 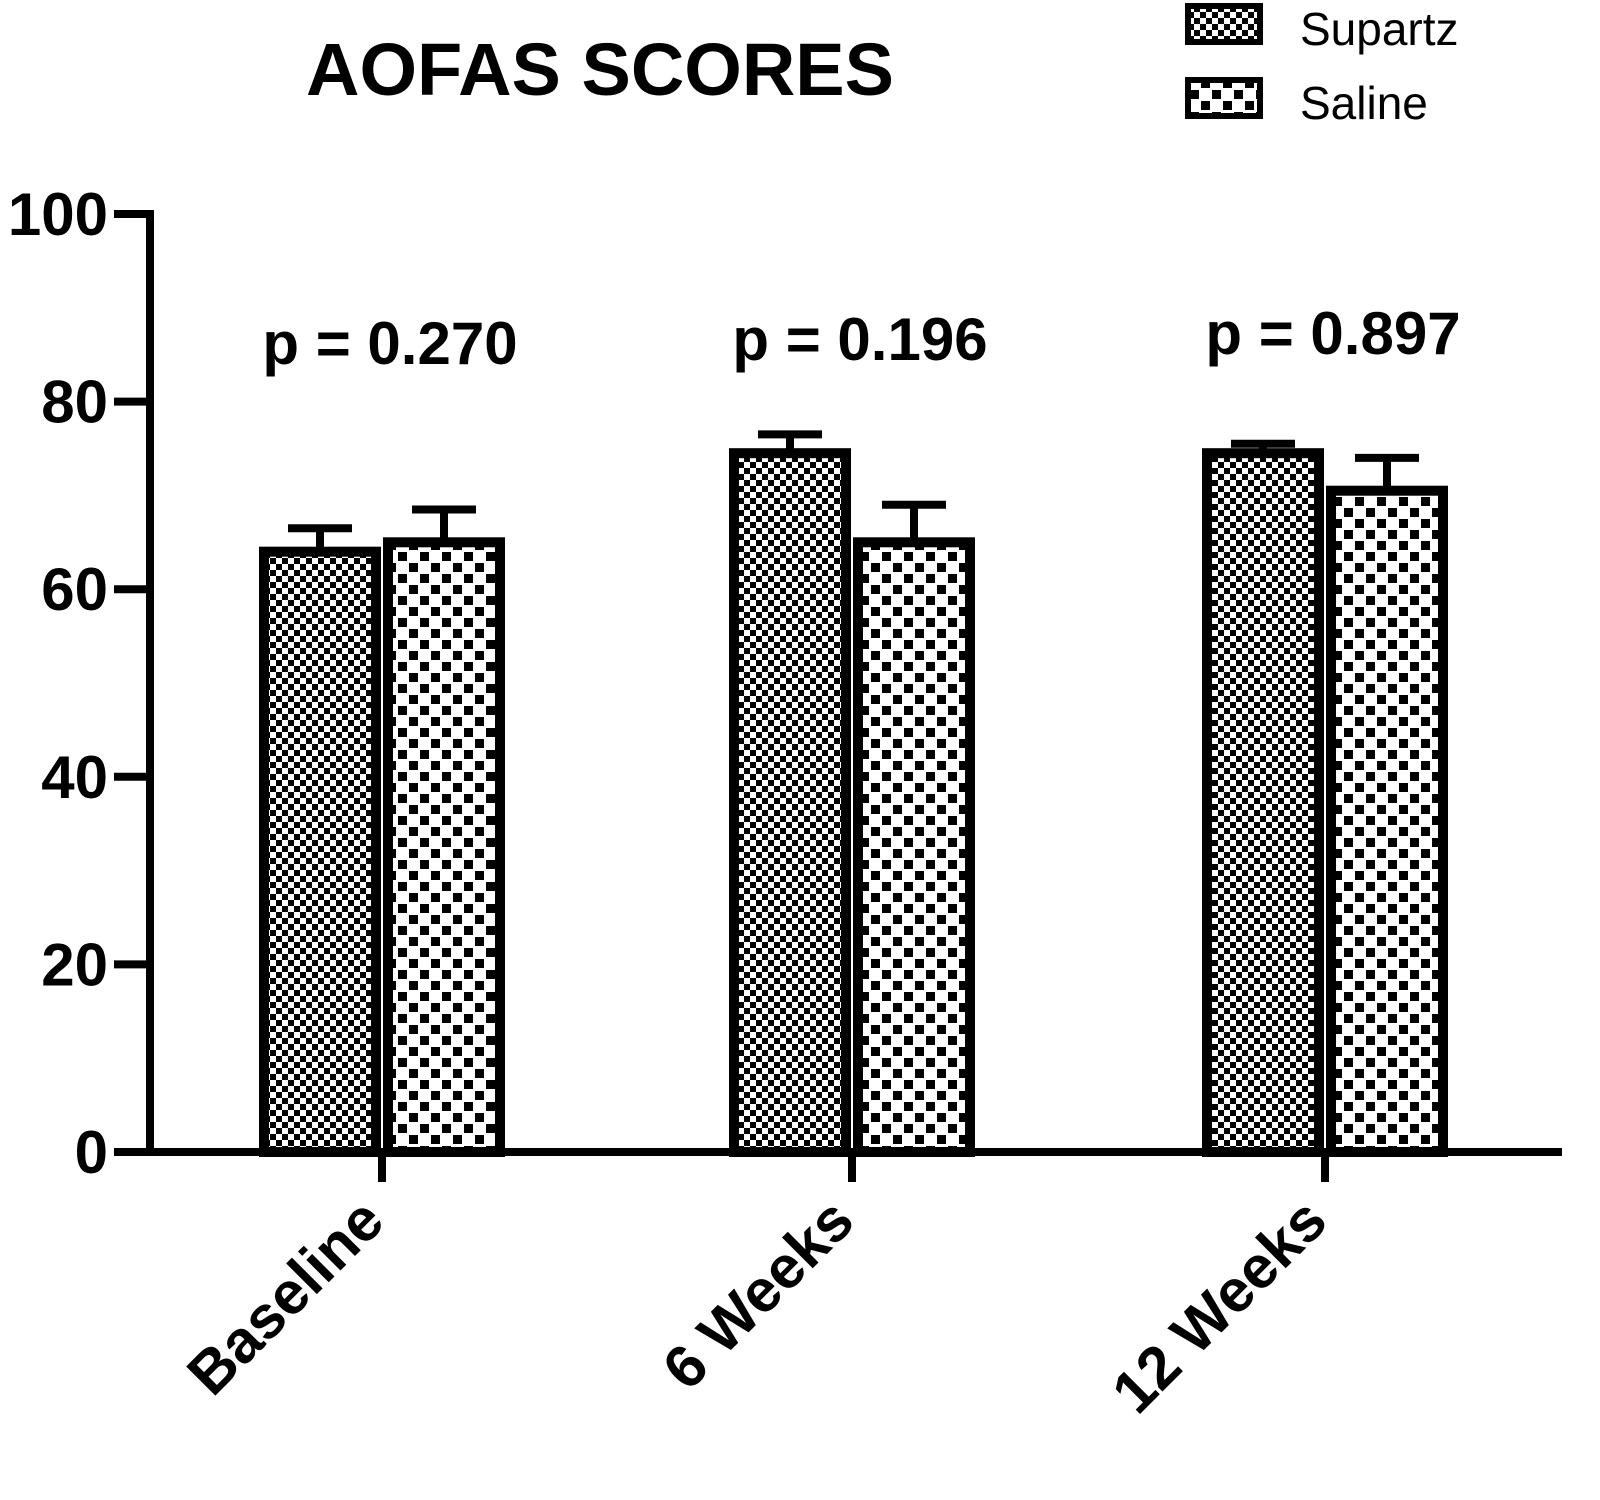 What do you see at coordinates (1322, 66) in the screenshot?
I see `legend: Supartz Saline` at bounding box center [1322, 66].